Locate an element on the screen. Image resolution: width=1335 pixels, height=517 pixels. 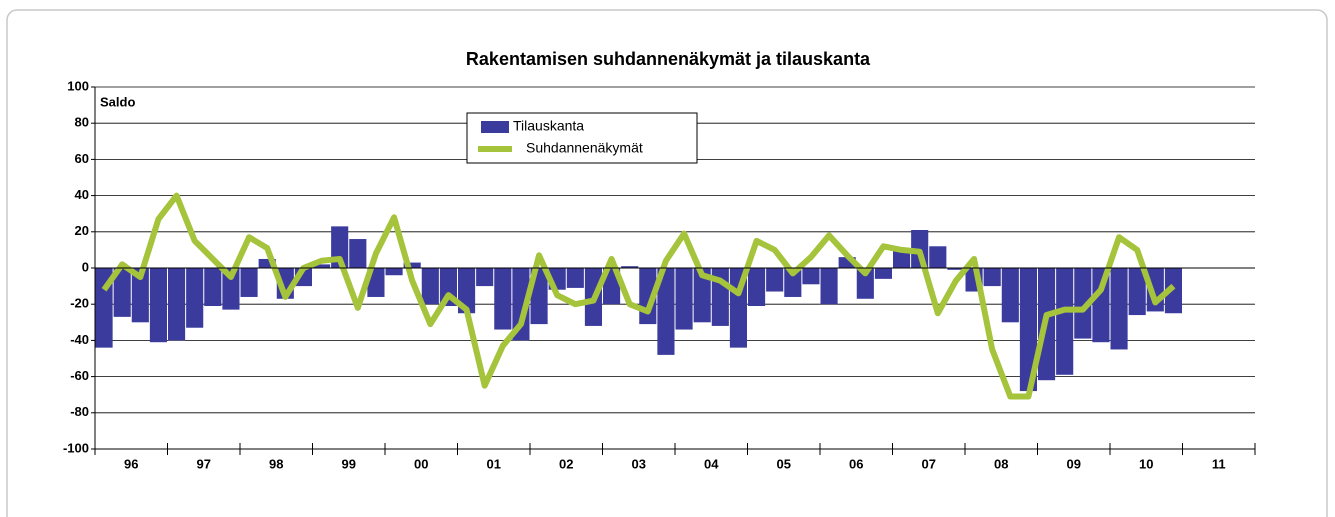
x-tick-label: 07 is located at coordinates (929, 463).